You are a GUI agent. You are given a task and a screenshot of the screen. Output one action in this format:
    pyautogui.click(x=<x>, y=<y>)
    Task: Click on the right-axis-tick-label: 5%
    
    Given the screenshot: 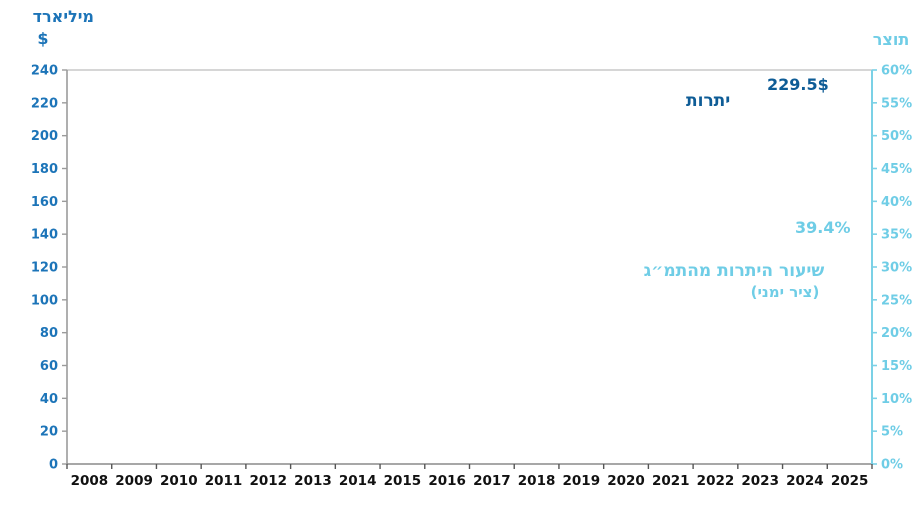 What is the action you would take?
    pyautogui.click(x=892, y=432)
    